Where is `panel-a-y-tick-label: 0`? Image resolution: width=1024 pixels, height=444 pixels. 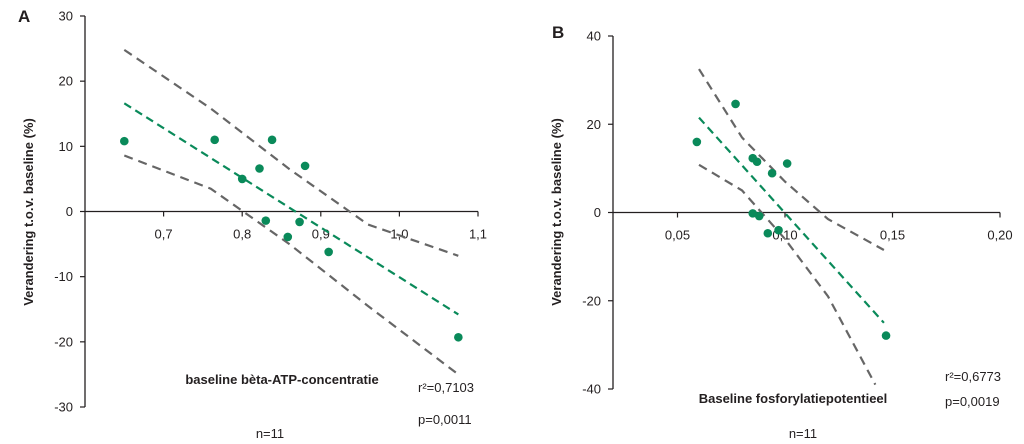 panel-a-y-tick-label: 0 is located at coordinates (69, 211).